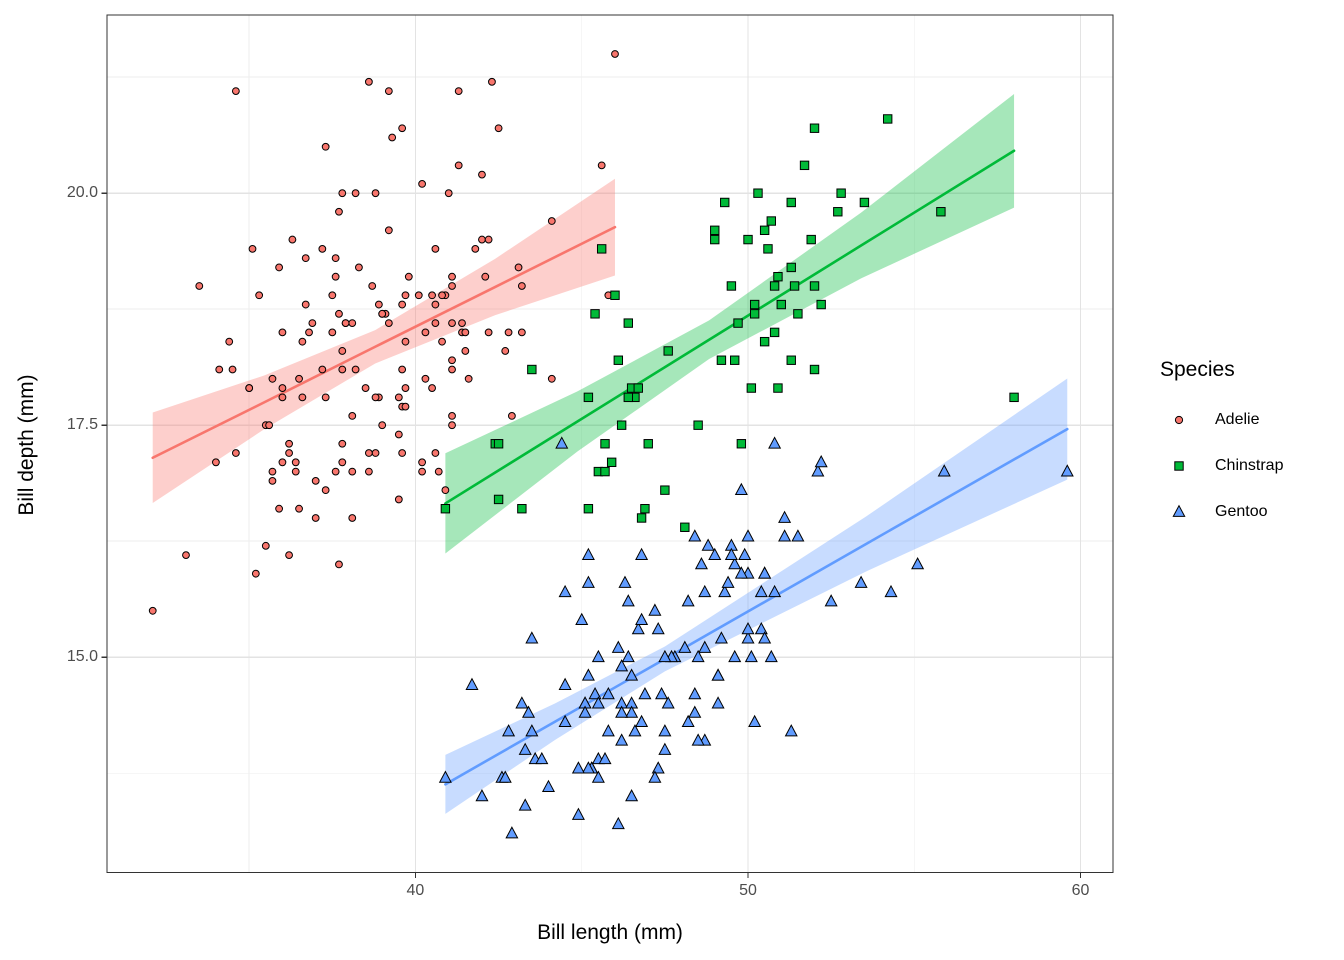 This screenshot has width=1344, height=960. Describe the element at coordinates (1225, 466) in the screenshot. I see `legend-item-chinstrap: Chinstrap` at that location.